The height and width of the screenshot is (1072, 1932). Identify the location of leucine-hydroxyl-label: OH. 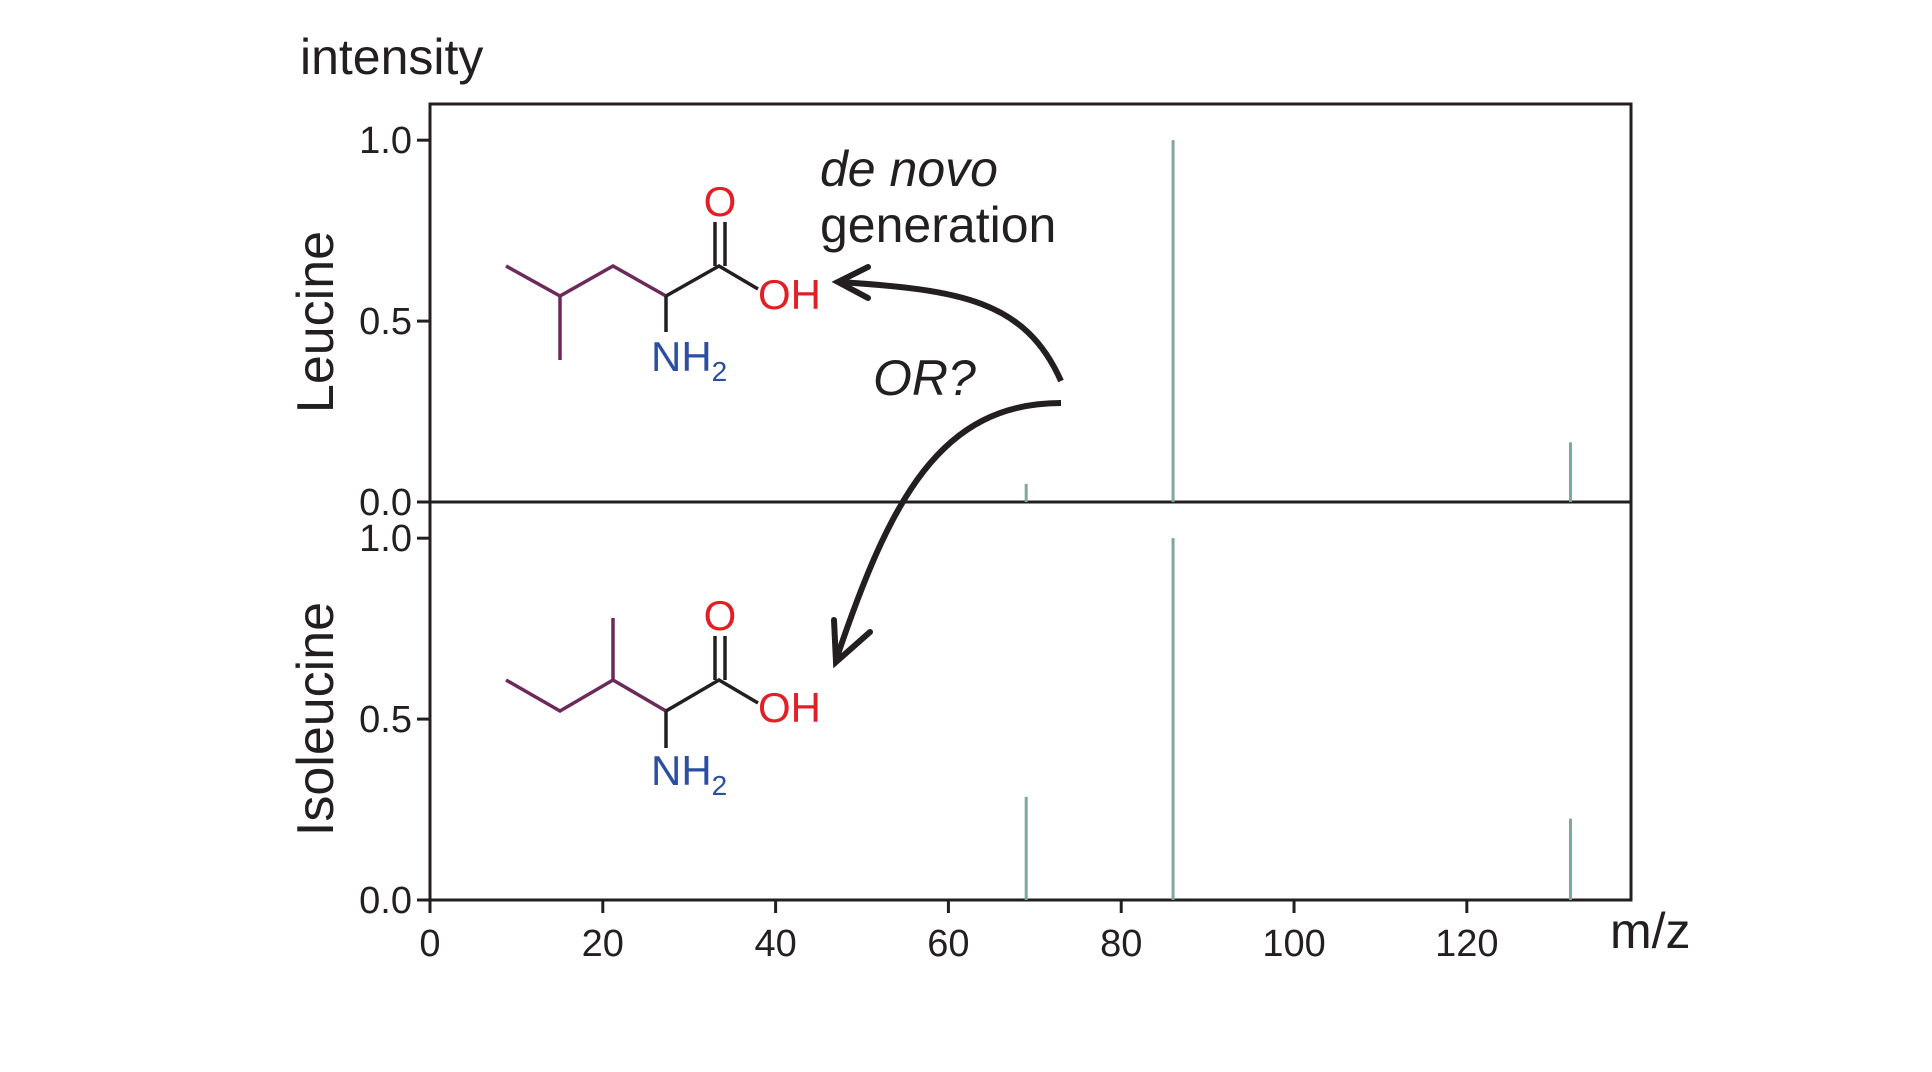
(789, 294).